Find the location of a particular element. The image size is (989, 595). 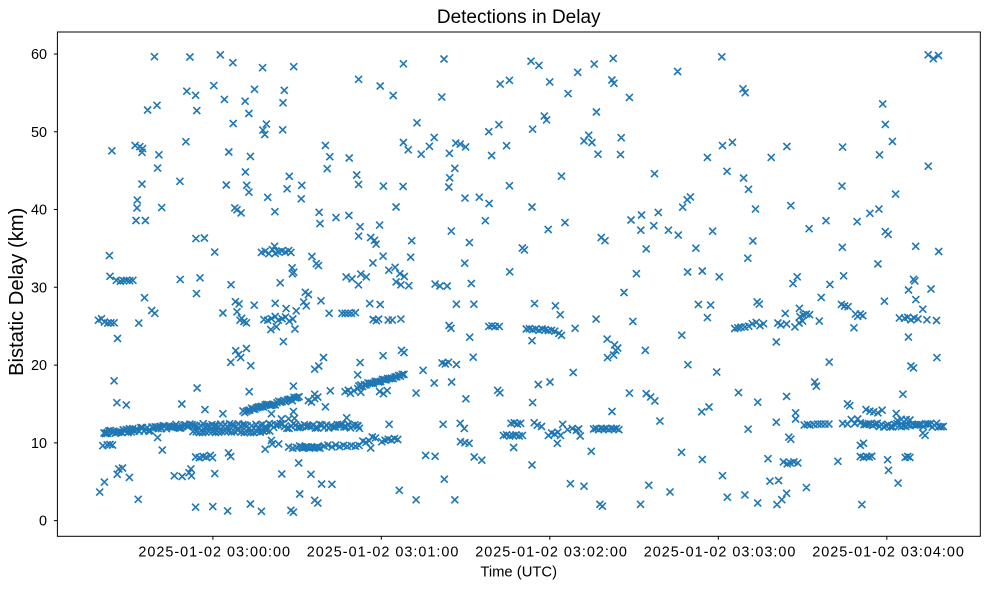

svg-text: 60 is located at coordinates (39, 55).